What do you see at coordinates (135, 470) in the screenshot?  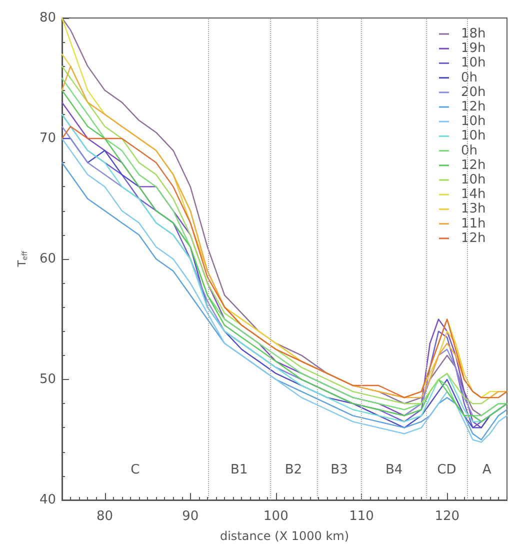 I see `annotation: C` at bounding box center [135, 470].